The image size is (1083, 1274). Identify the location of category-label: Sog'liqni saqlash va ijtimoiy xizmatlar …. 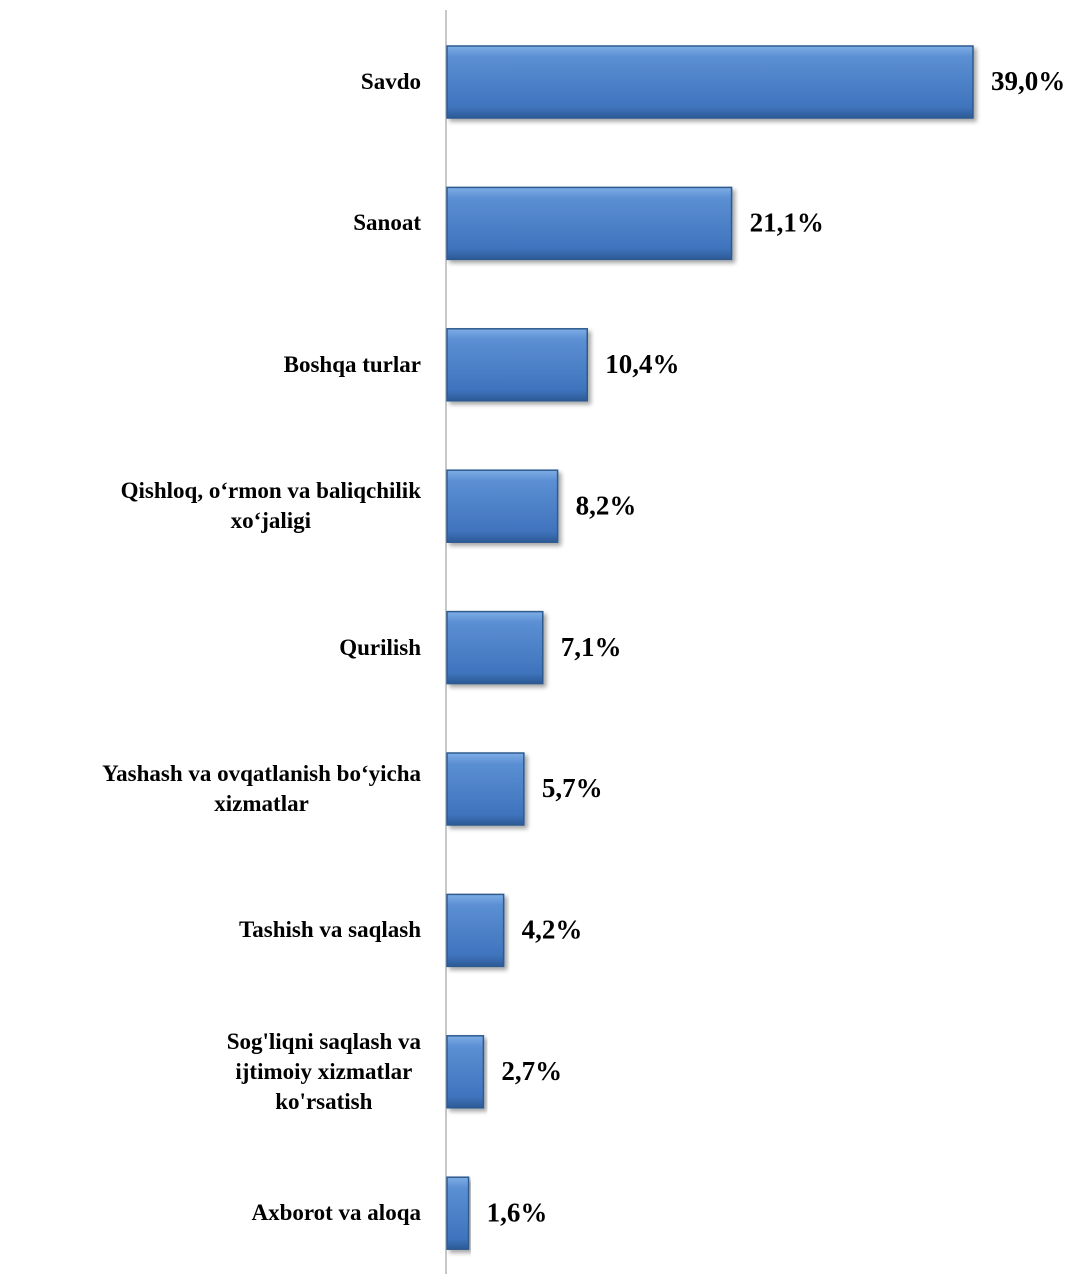
(323, 1071).